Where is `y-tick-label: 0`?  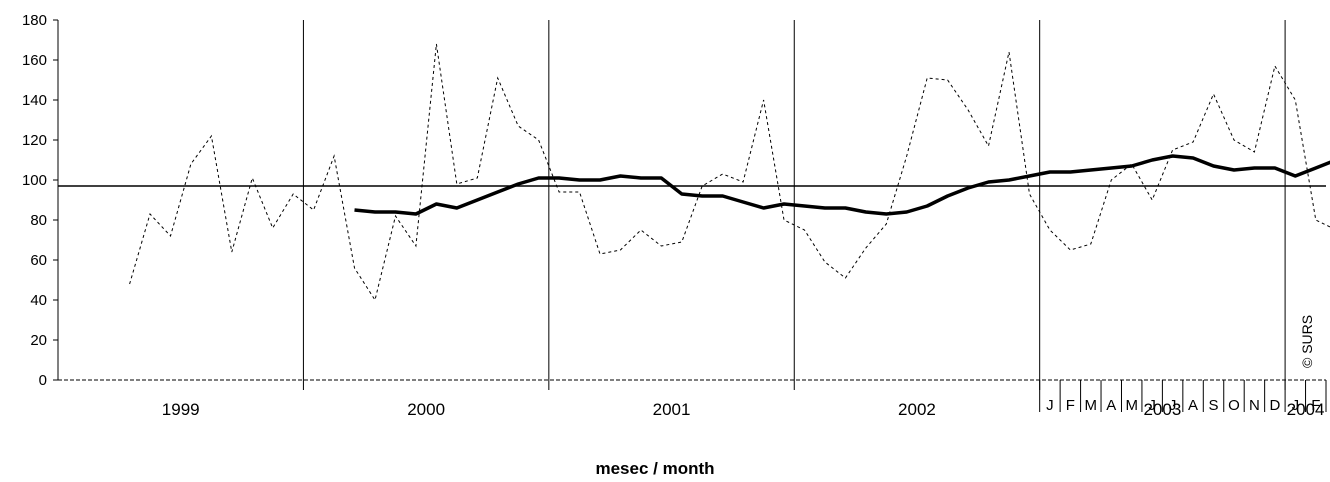 y-tick-label: 0 is located at coordinates (43, 380).